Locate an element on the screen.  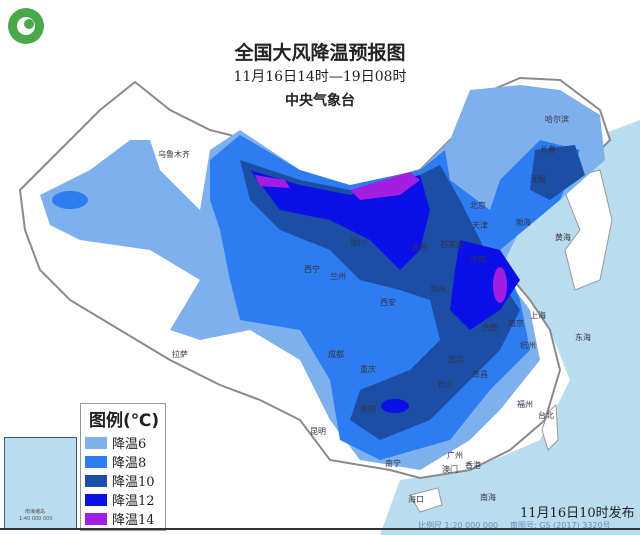
city-chongqing: 重庆 is located at coordinates (368, 369).